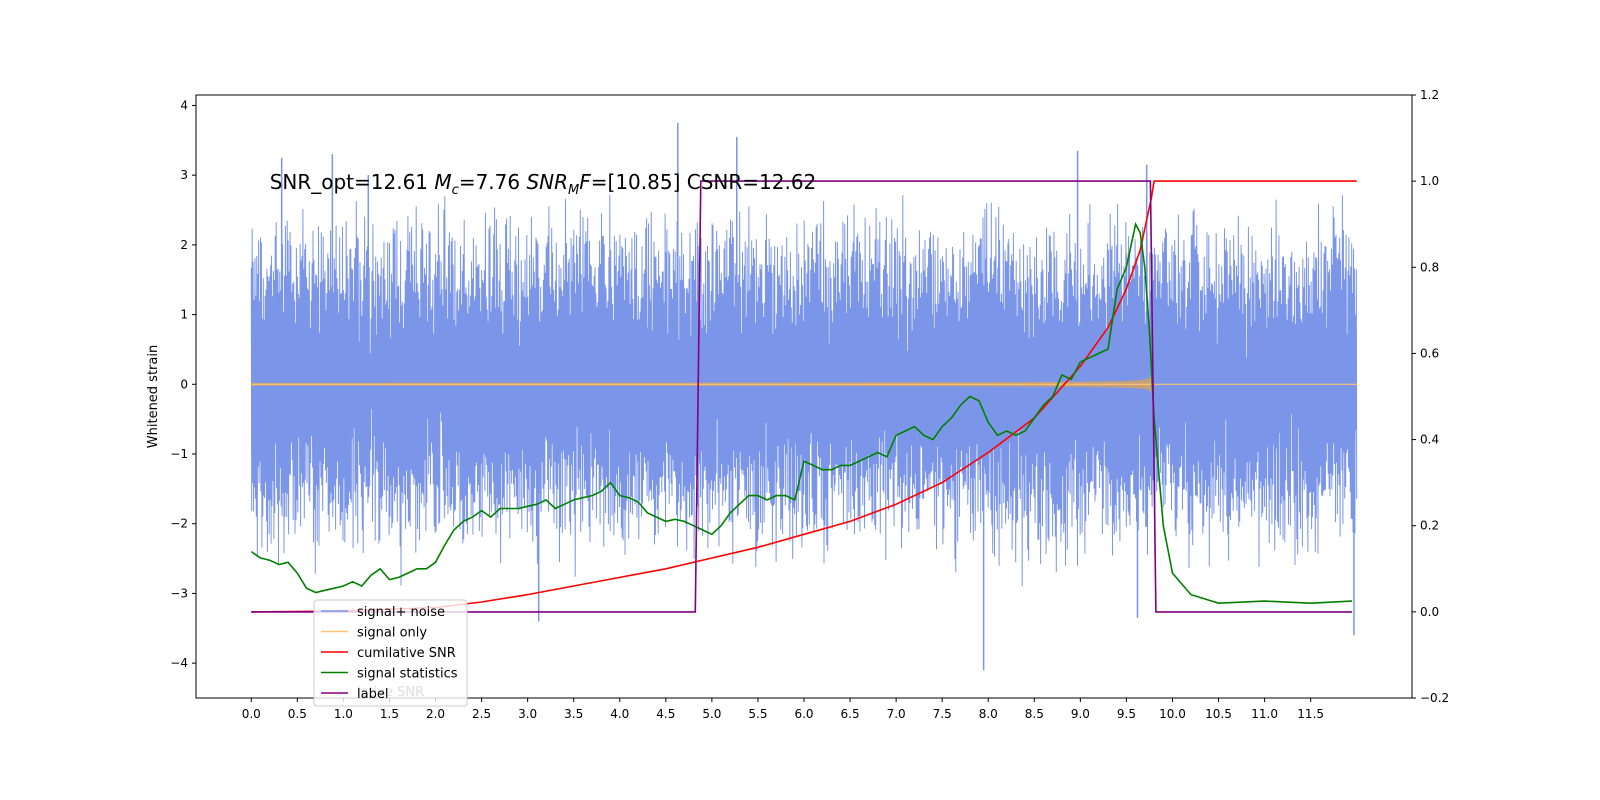 The image size is (1600, 800). Describe the element at coordinates (942, 714) in the screenshot. I see `x-tick-label: 7.5` at that location.